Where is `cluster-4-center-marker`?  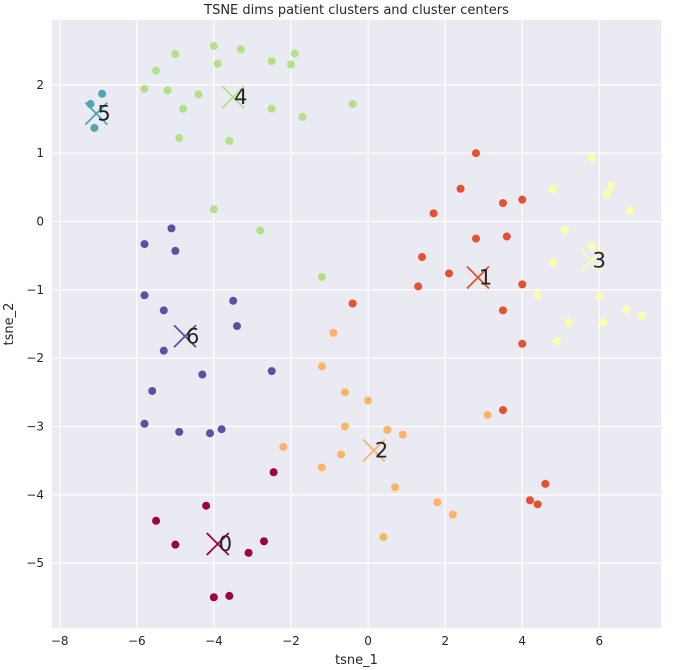 cluster-4-center-marker is located at coordinates (233, 97).